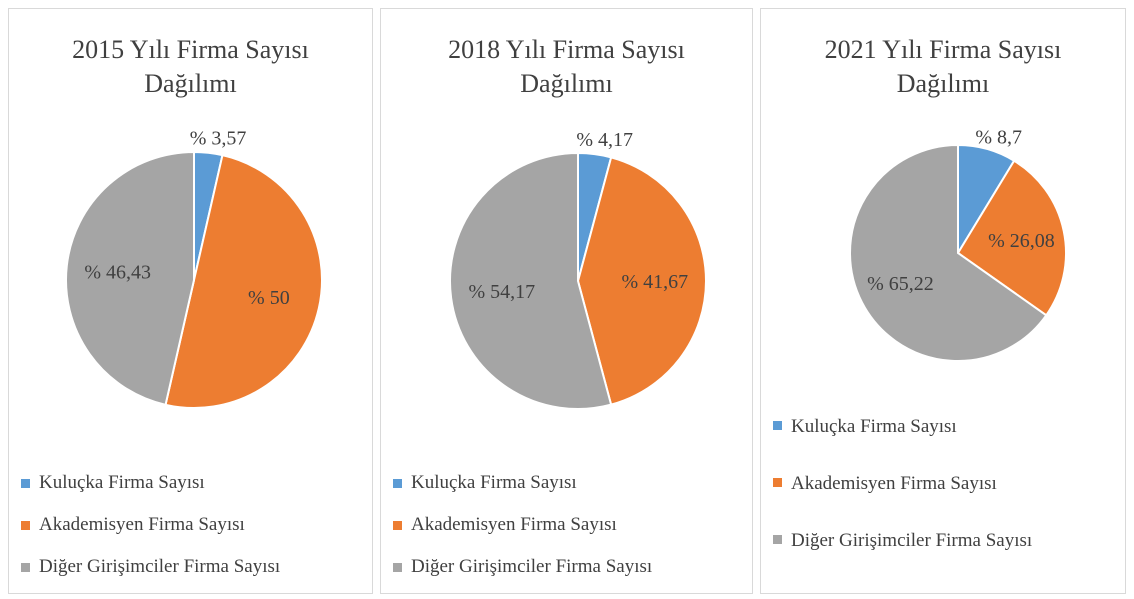 The height and width of the screenshot is (599, 1134). I want to click on pie: % 4,17 % 41,67 % 54,17, so click(578, 269).